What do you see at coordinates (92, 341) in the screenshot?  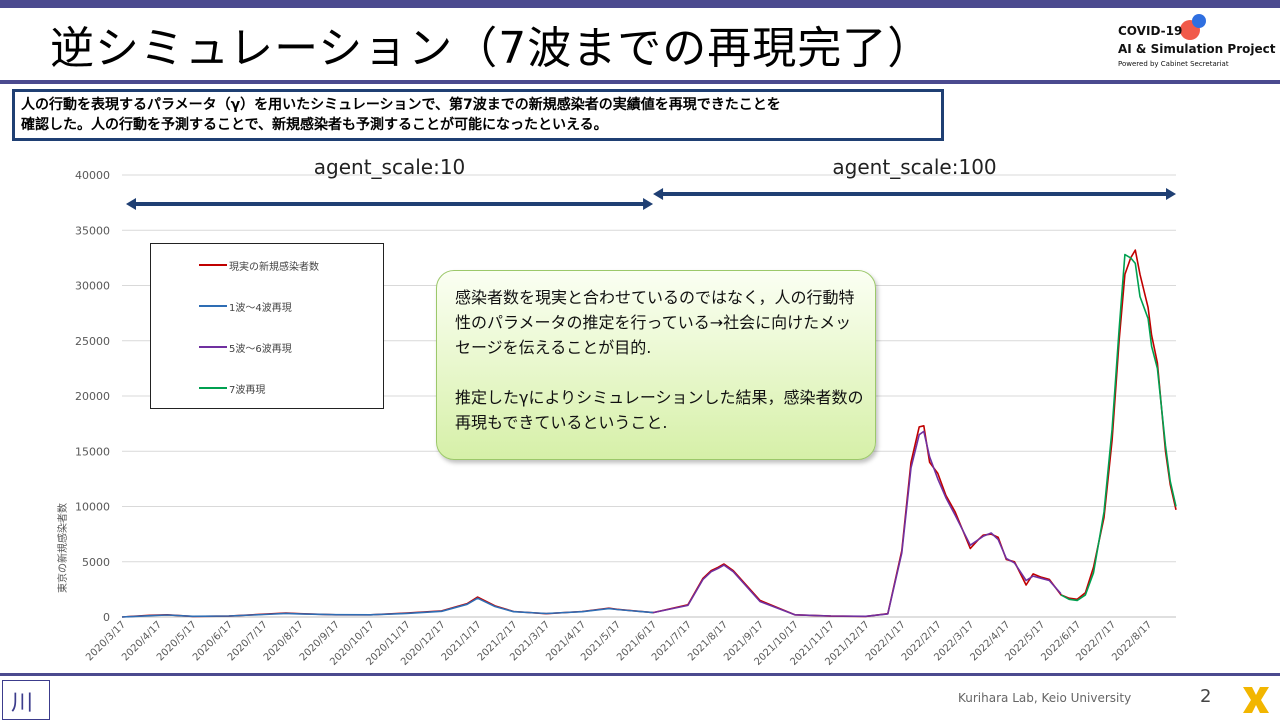 I see `y-tick-label: 25000` at bounding box center [92, 341].